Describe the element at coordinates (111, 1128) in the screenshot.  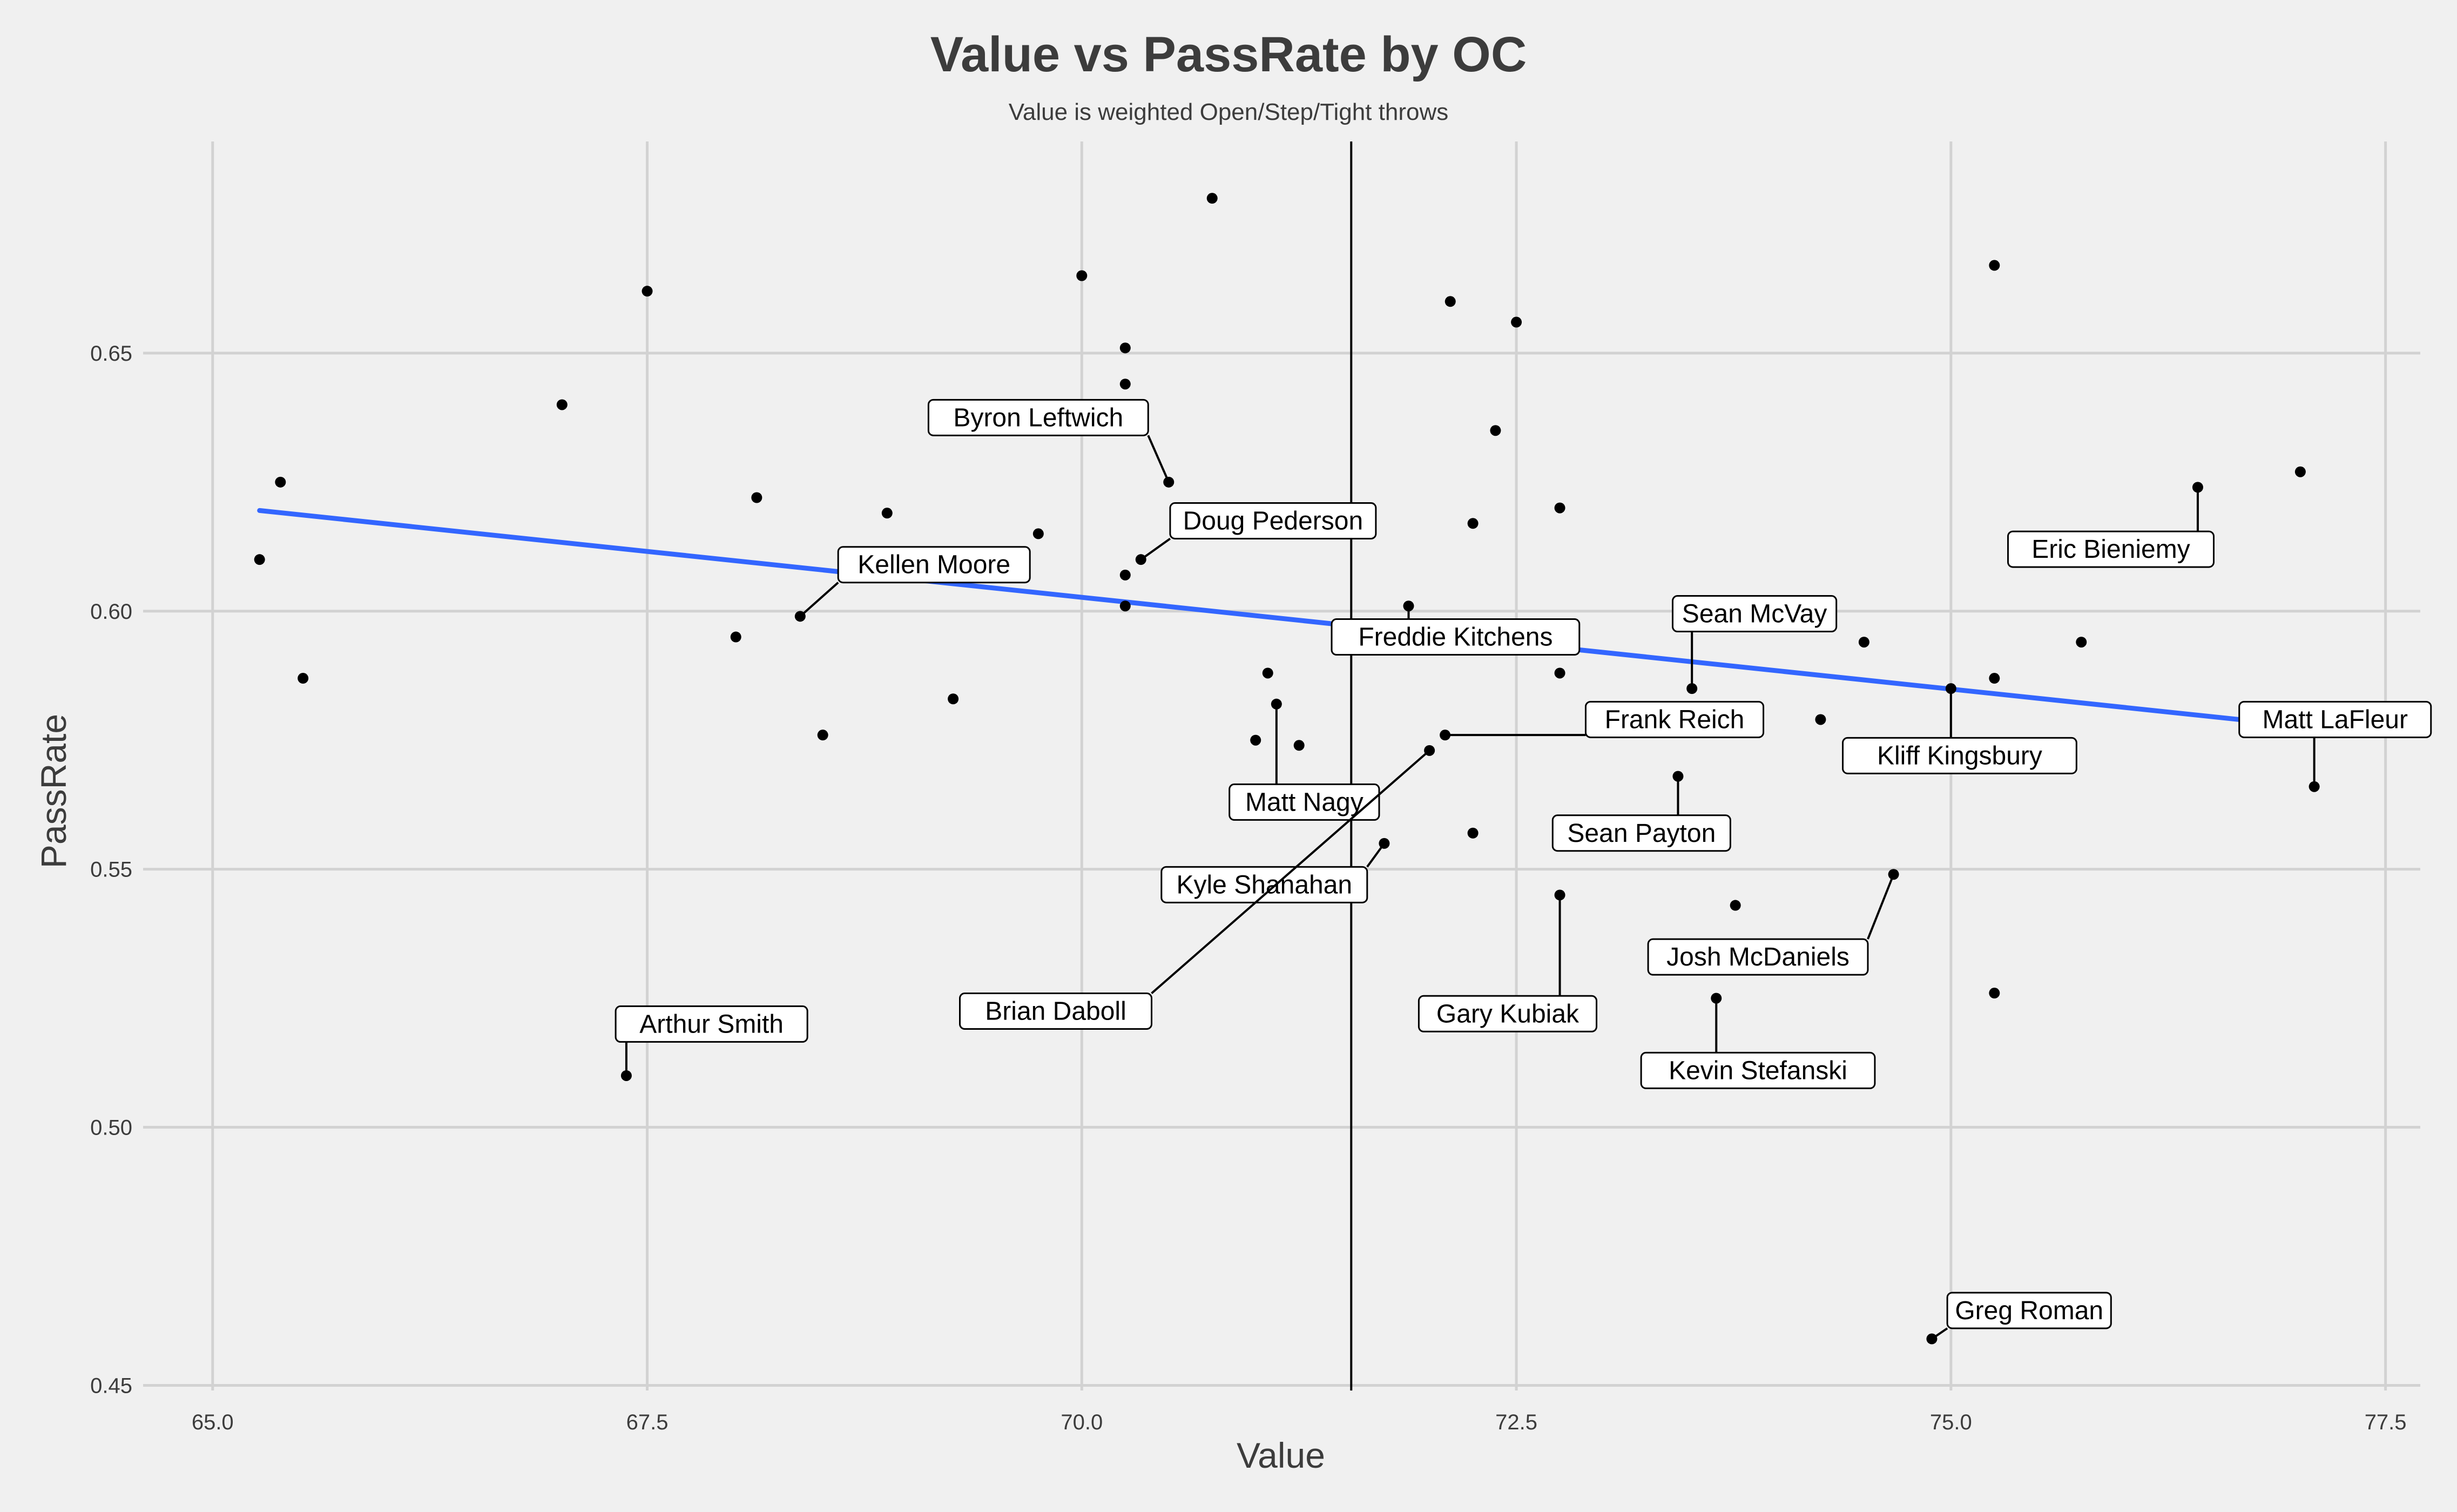
I see `y-tick-label: 0.50` at that location.